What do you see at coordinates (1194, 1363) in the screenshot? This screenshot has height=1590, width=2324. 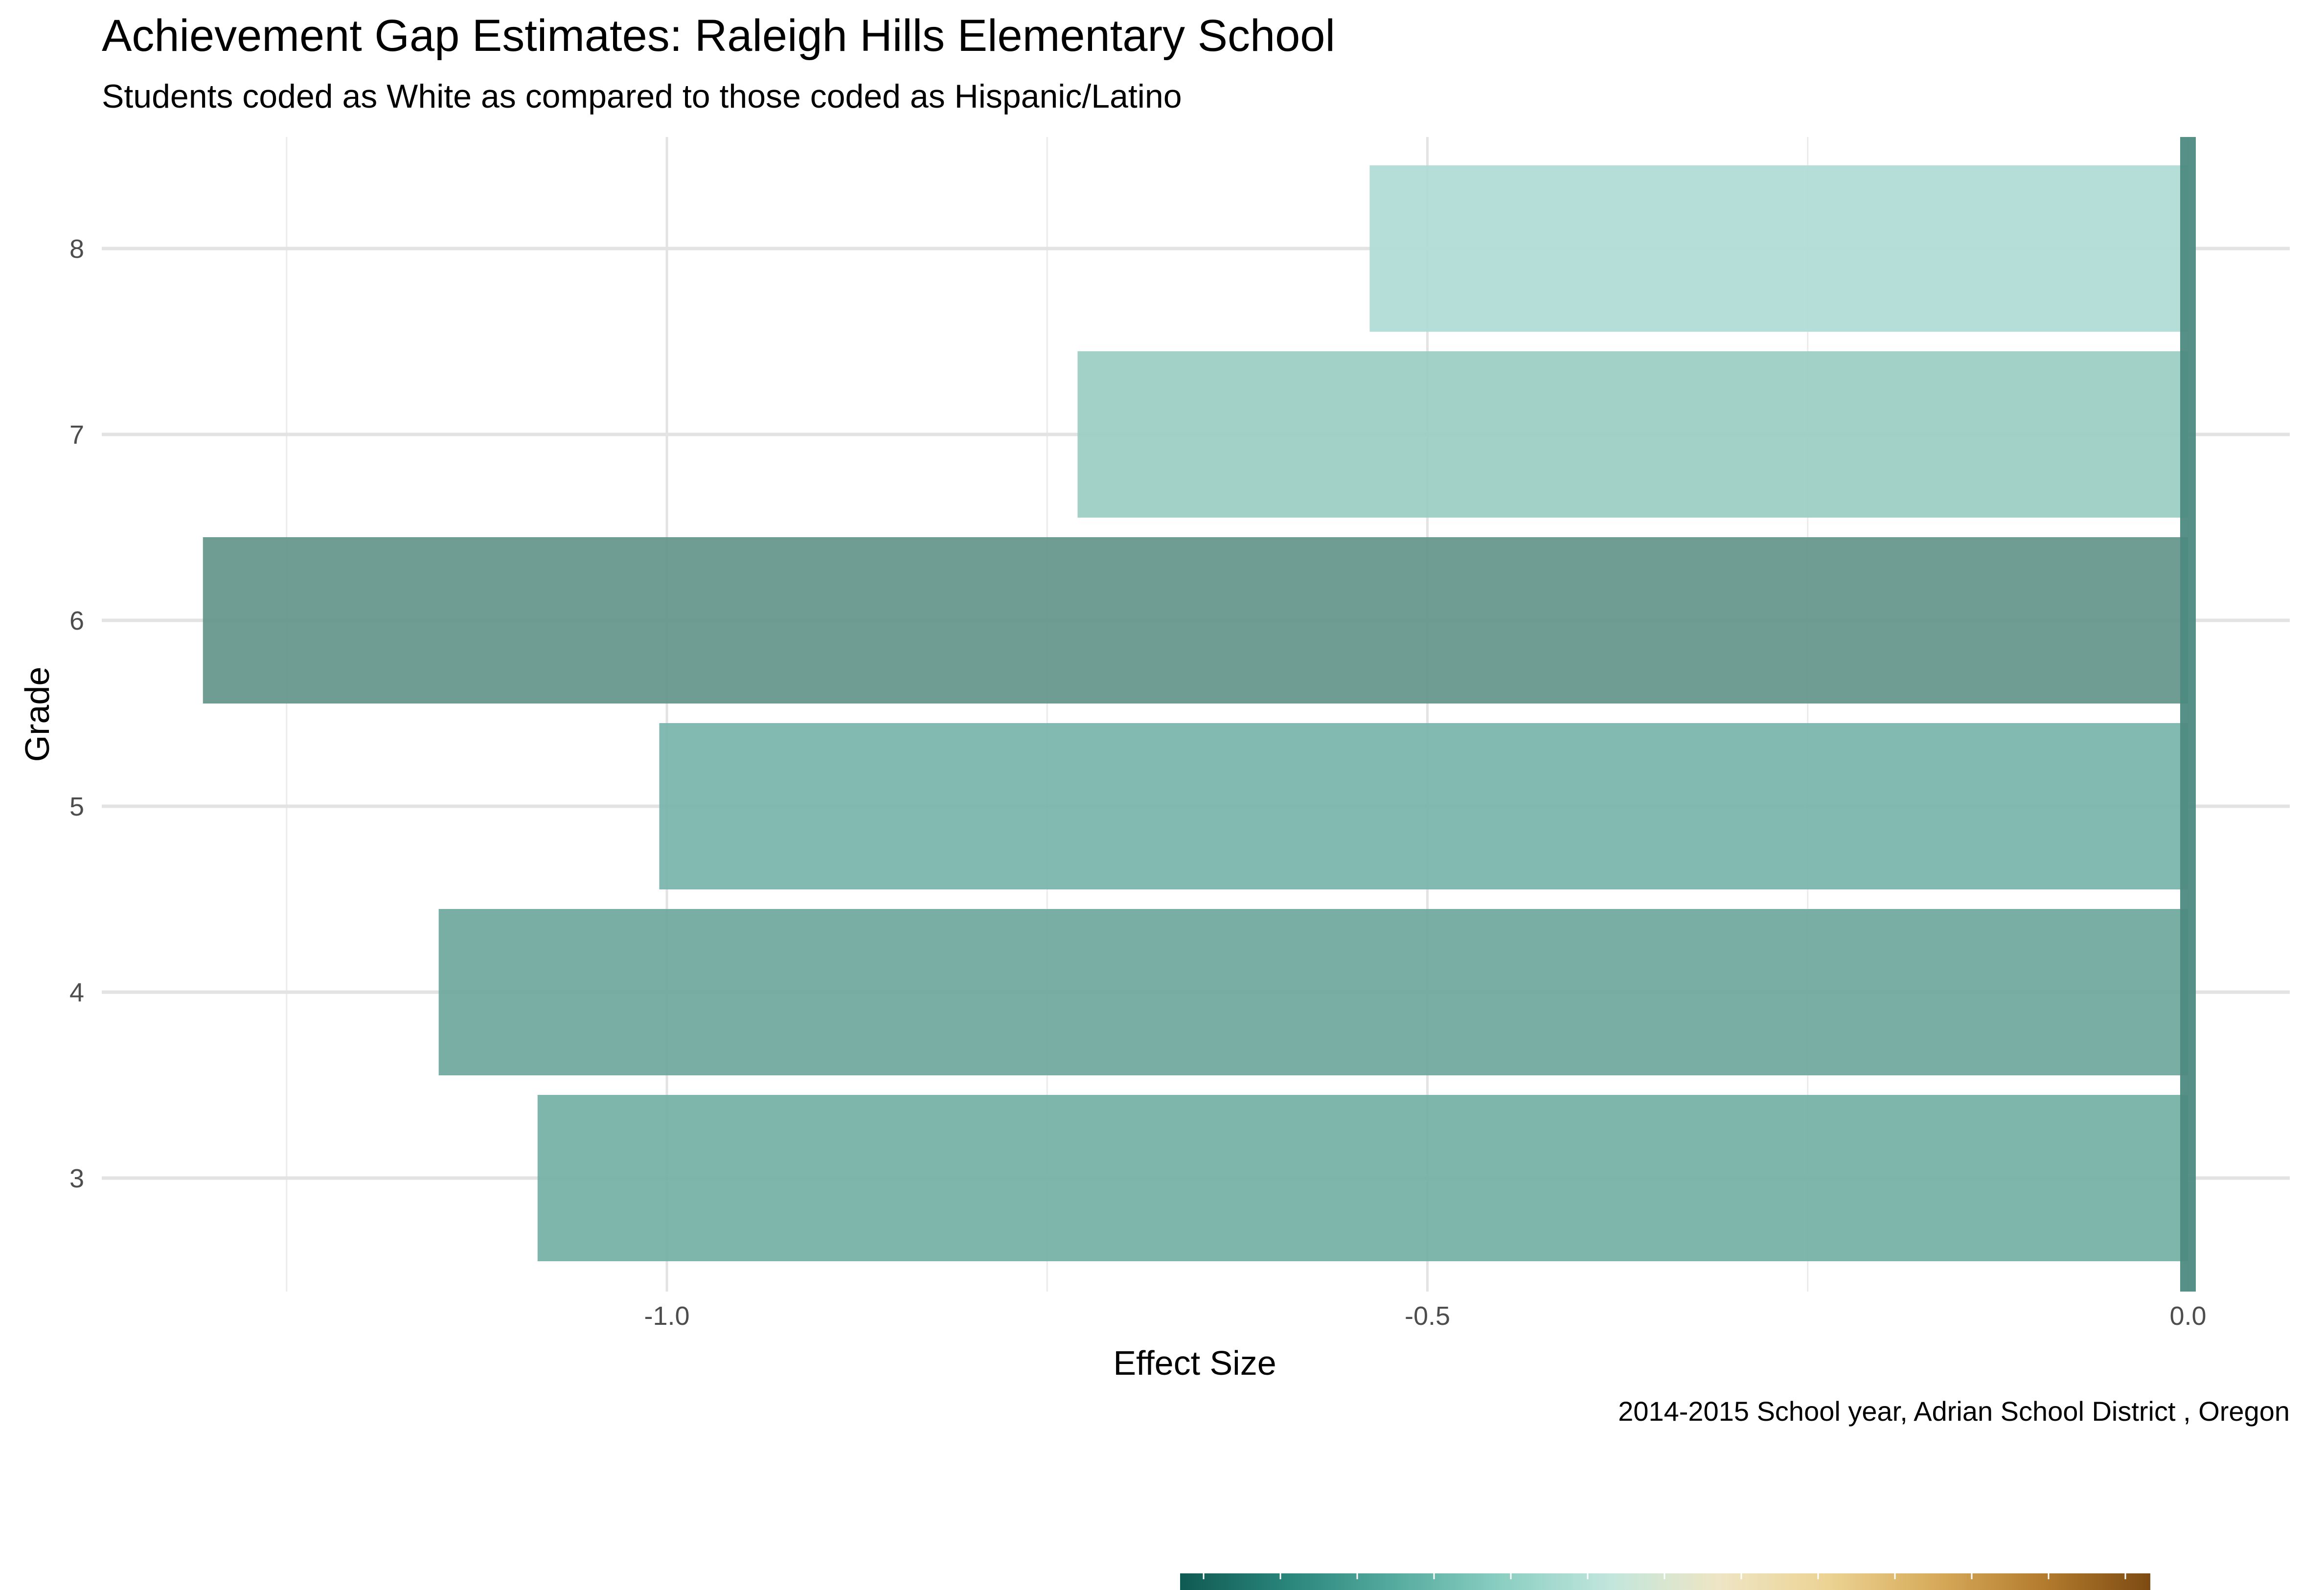 I see `x-axis-label: Effect Size` at bounding box center [1194, 1363].